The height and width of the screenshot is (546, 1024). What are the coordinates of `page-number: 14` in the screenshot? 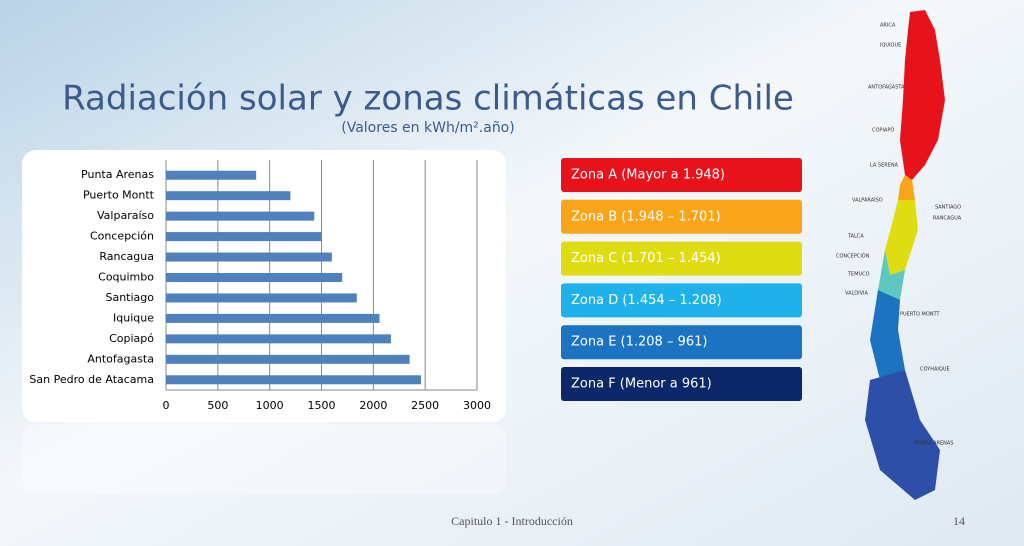 It's located at (959, 521).